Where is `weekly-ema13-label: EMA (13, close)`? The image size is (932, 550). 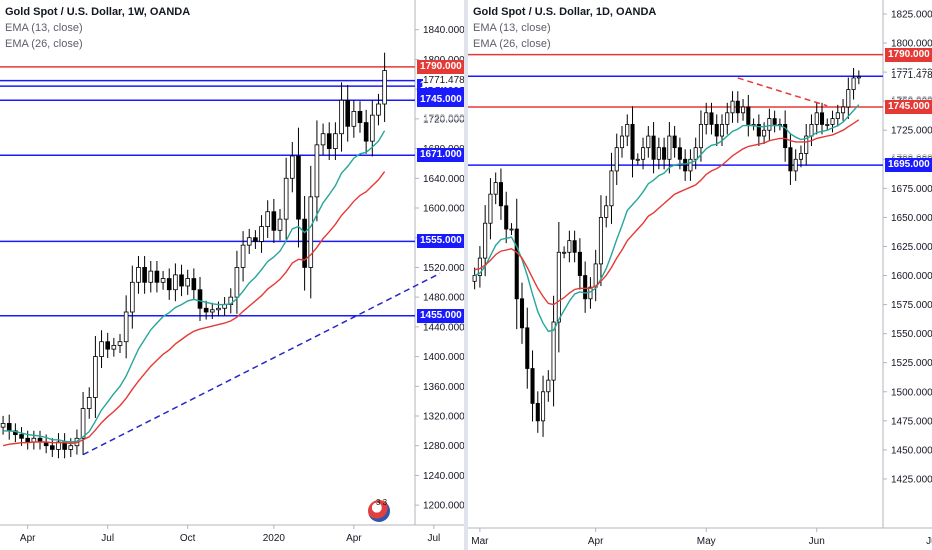 weekly-ema13-label: EMA (13, close) is located at coordinates (44, 28).